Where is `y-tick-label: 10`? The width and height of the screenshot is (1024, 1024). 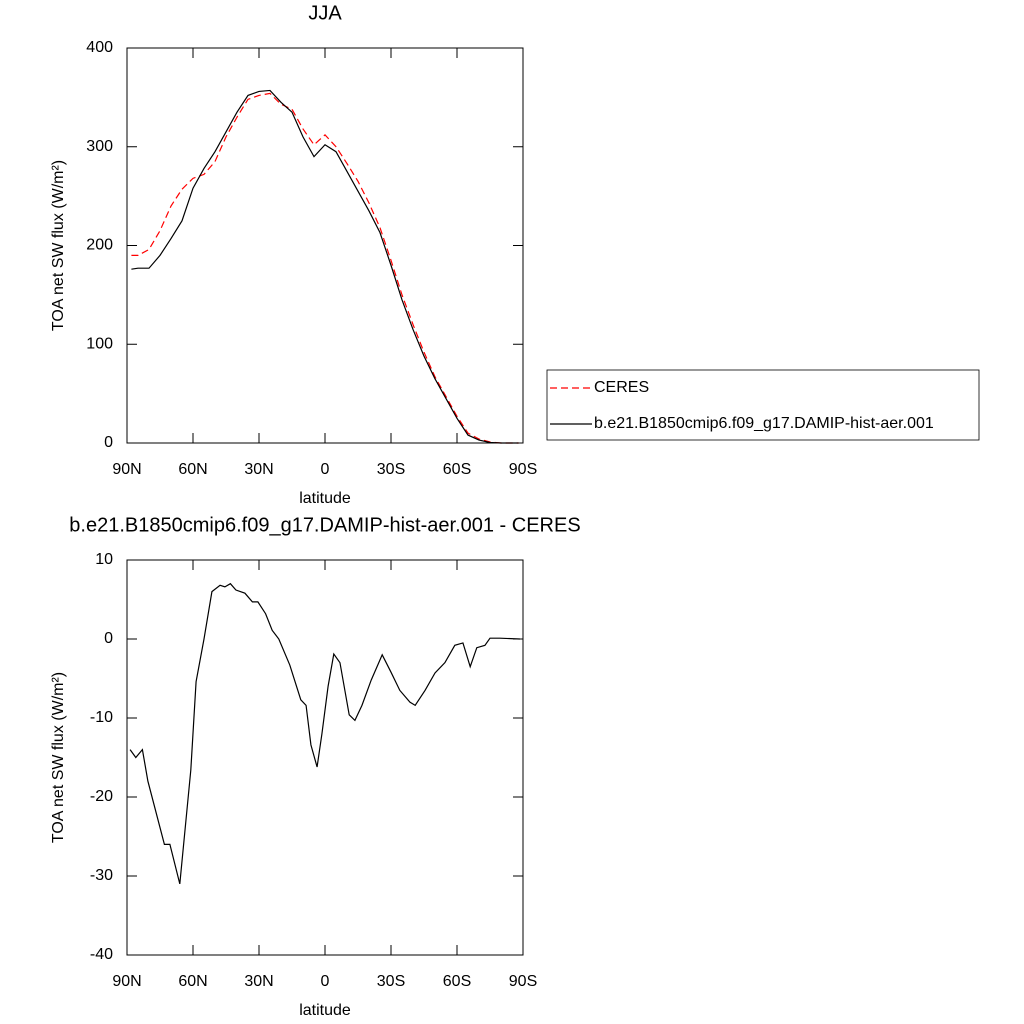 y-tick-label: 10 is located at coordinates (104, 559).